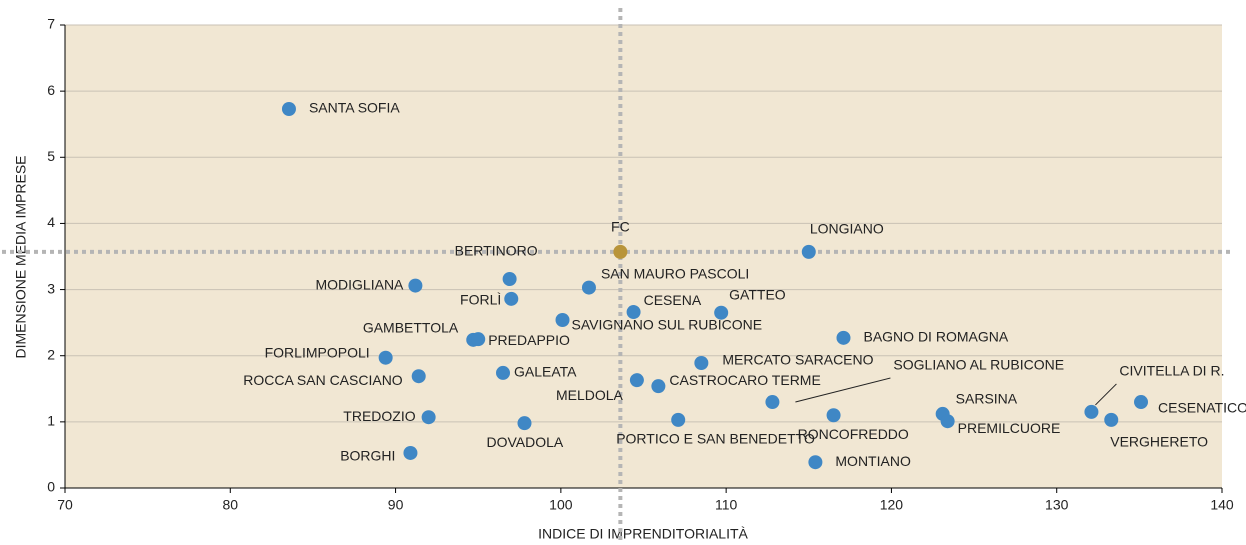 The image size is (1246, 545). What do you see at coordinates (715, 439) in the screenshot?
I see `point-label: PORTICO E SAN BENEDETTO` at bounding box center [715, 439].